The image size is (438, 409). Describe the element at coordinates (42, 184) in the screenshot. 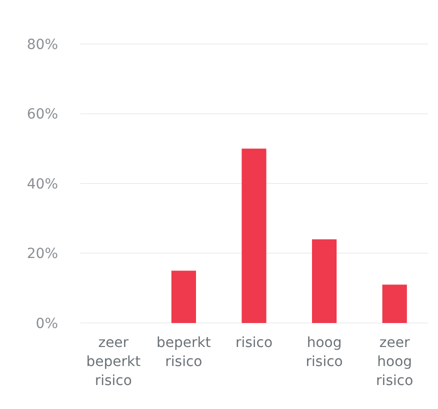

I see `y-tick-label: 40%` at that location.